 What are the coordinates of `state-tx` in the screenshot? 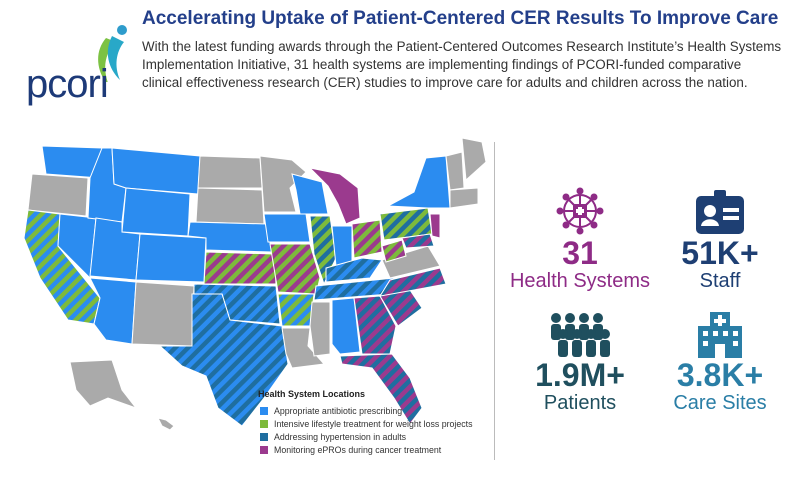 It's located at (223, 360).